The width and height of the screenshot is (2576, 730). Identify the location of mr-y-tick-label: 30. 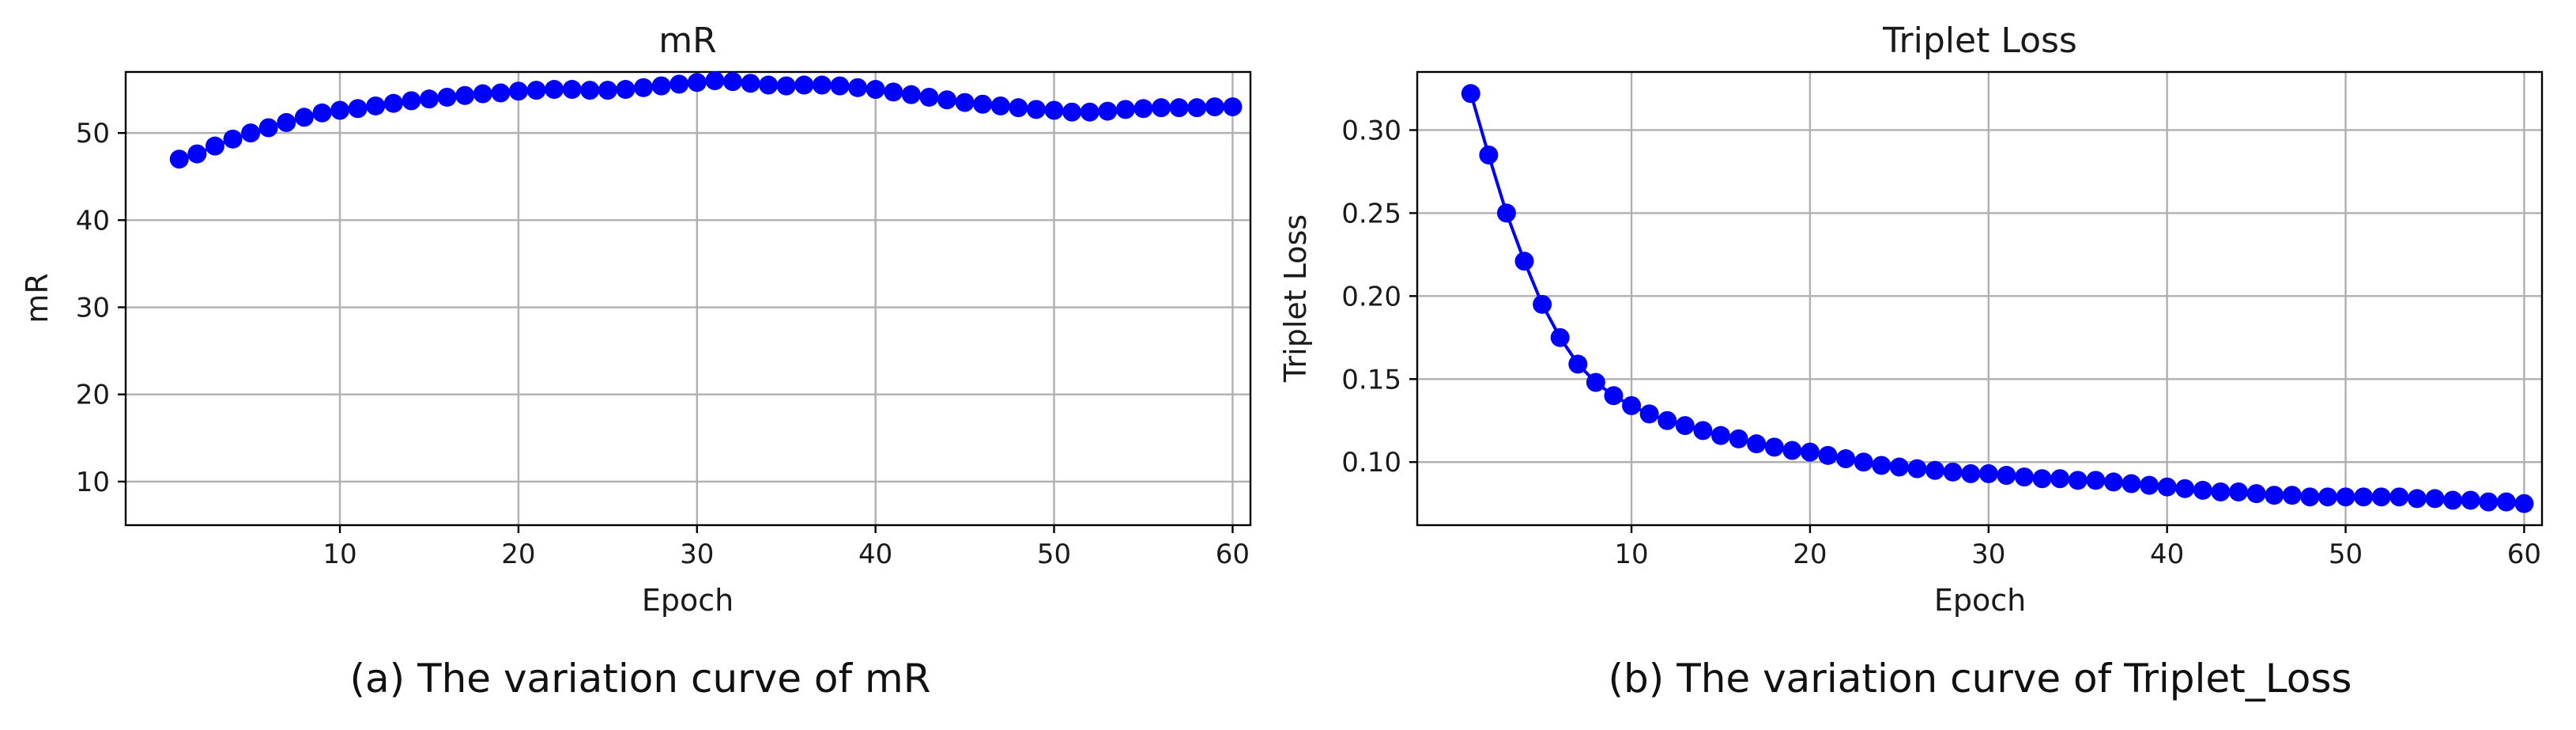
(93, 308).